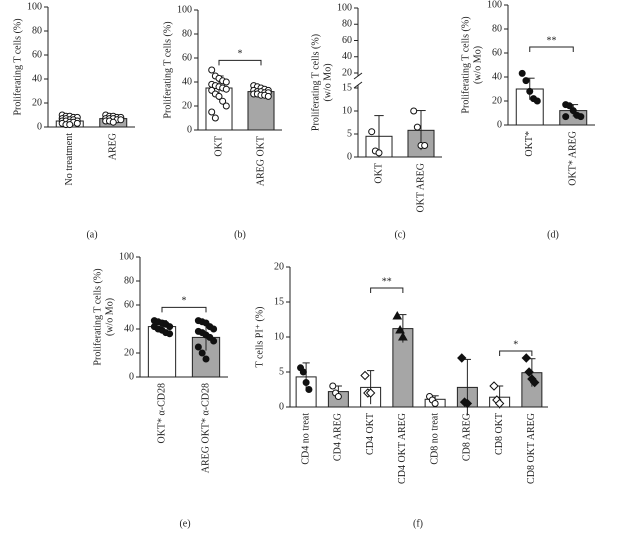 This screenshot has height=533, width=620. Describe the element at coordinates (418, 523) in the screenshot. I see `panel-label: (f)` at that location.